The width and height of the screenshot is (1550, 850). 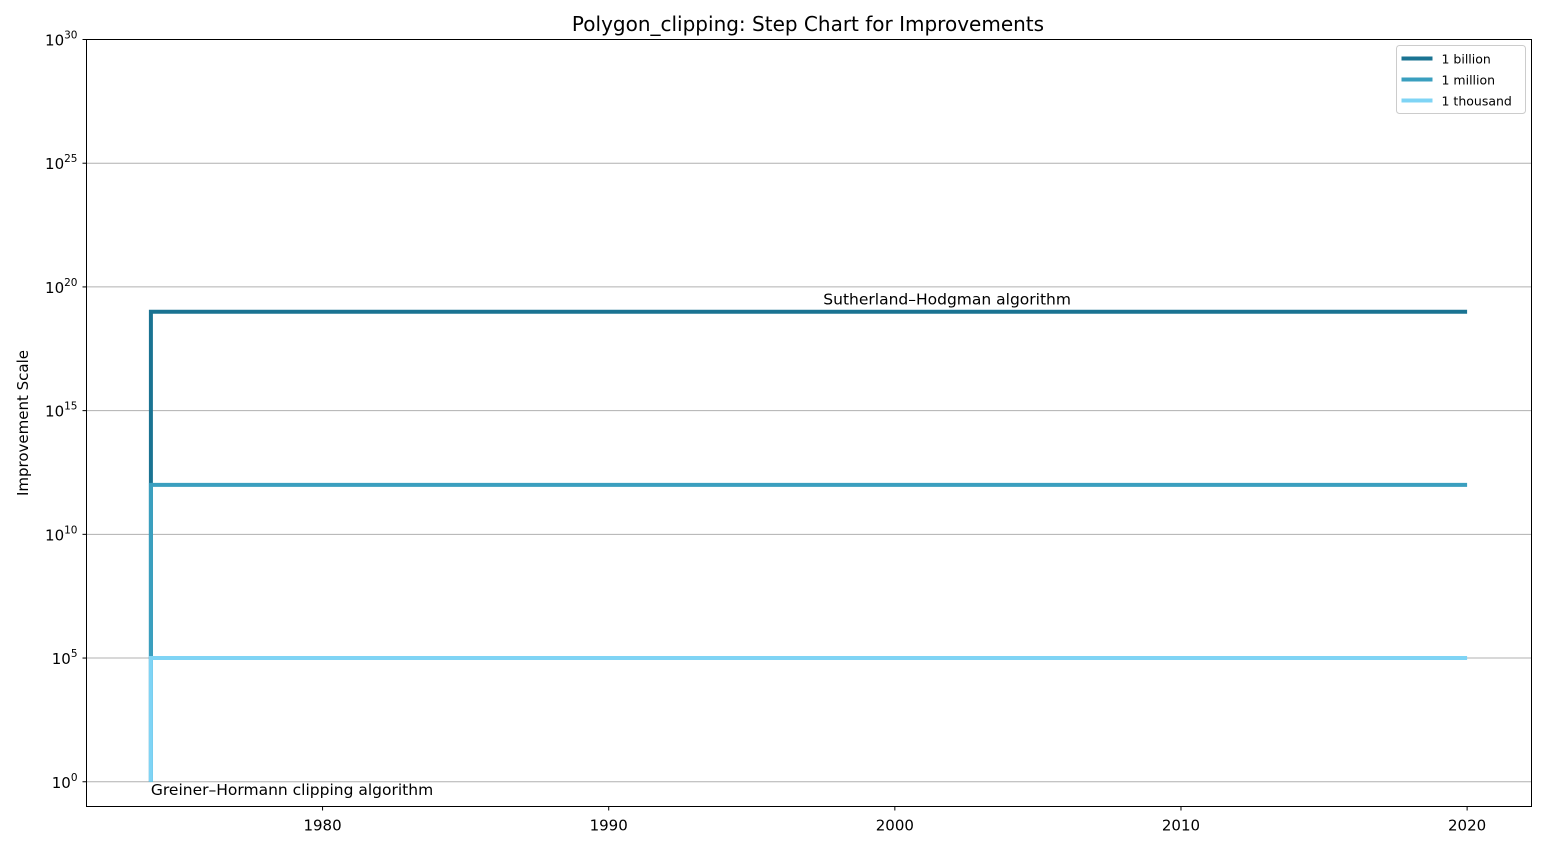 I want to click on x-tick-label: 1990, so click(x=609, y=826).